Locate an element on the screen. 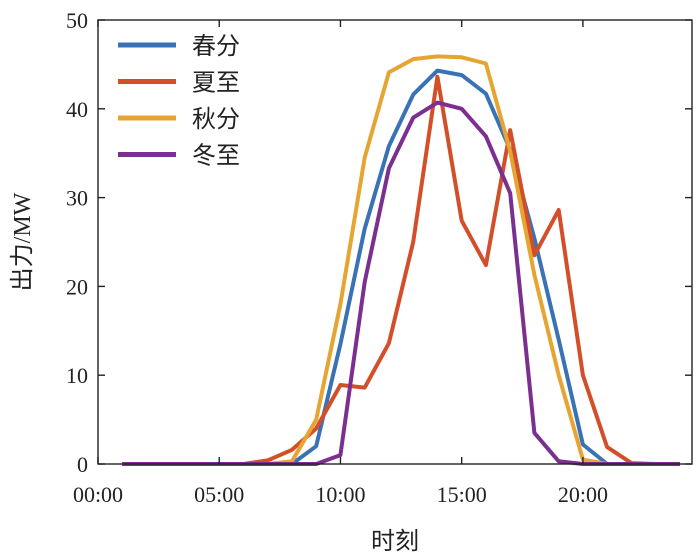  y-tick-label: 20 is located at coordinates (77, 286).